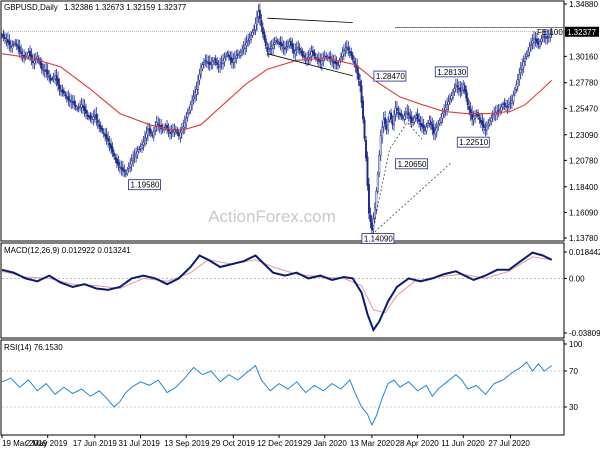 Image resolution: width=600 pixels, height=450 pixels. What do you see at coordinates (581, 32) in the screenshot?
I see `last-price-label: 1.32377` at bounding box center [581, 32].